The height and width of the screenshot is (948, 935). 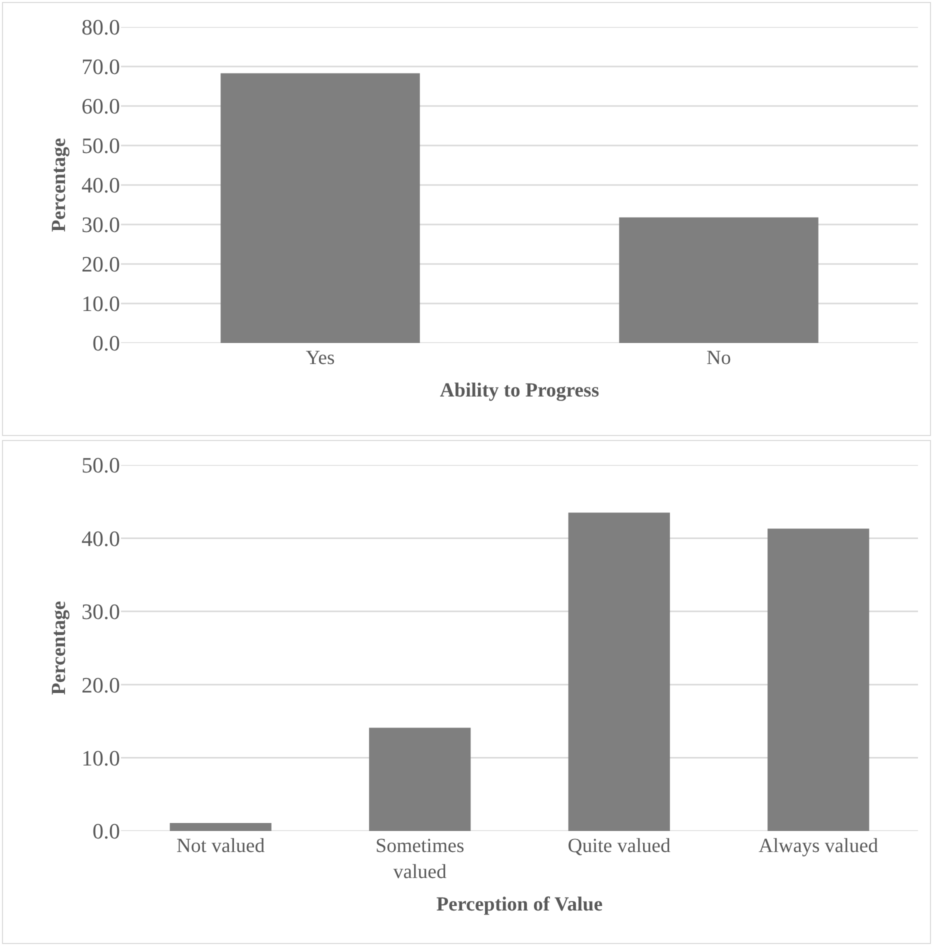 What do you see at coordinates (818, 846) in the screenshot?
I see `x-tick-label: Always valued` at bounding box center [818, 846].